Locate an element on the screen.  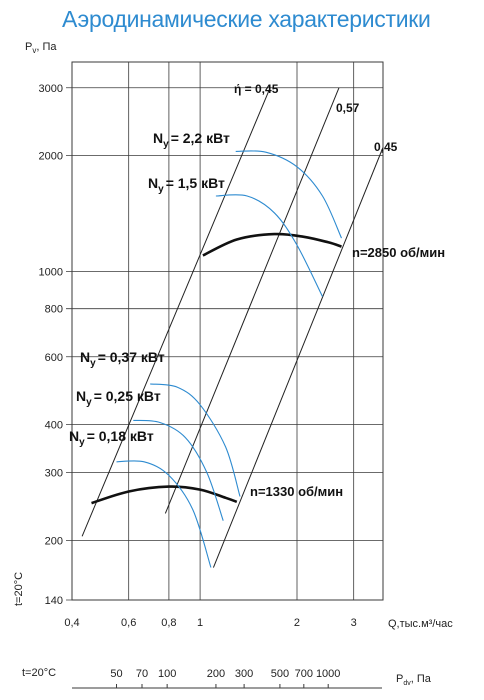
dynamic-pressure-tick-label: 1000 is located at coordinates (328, 674).